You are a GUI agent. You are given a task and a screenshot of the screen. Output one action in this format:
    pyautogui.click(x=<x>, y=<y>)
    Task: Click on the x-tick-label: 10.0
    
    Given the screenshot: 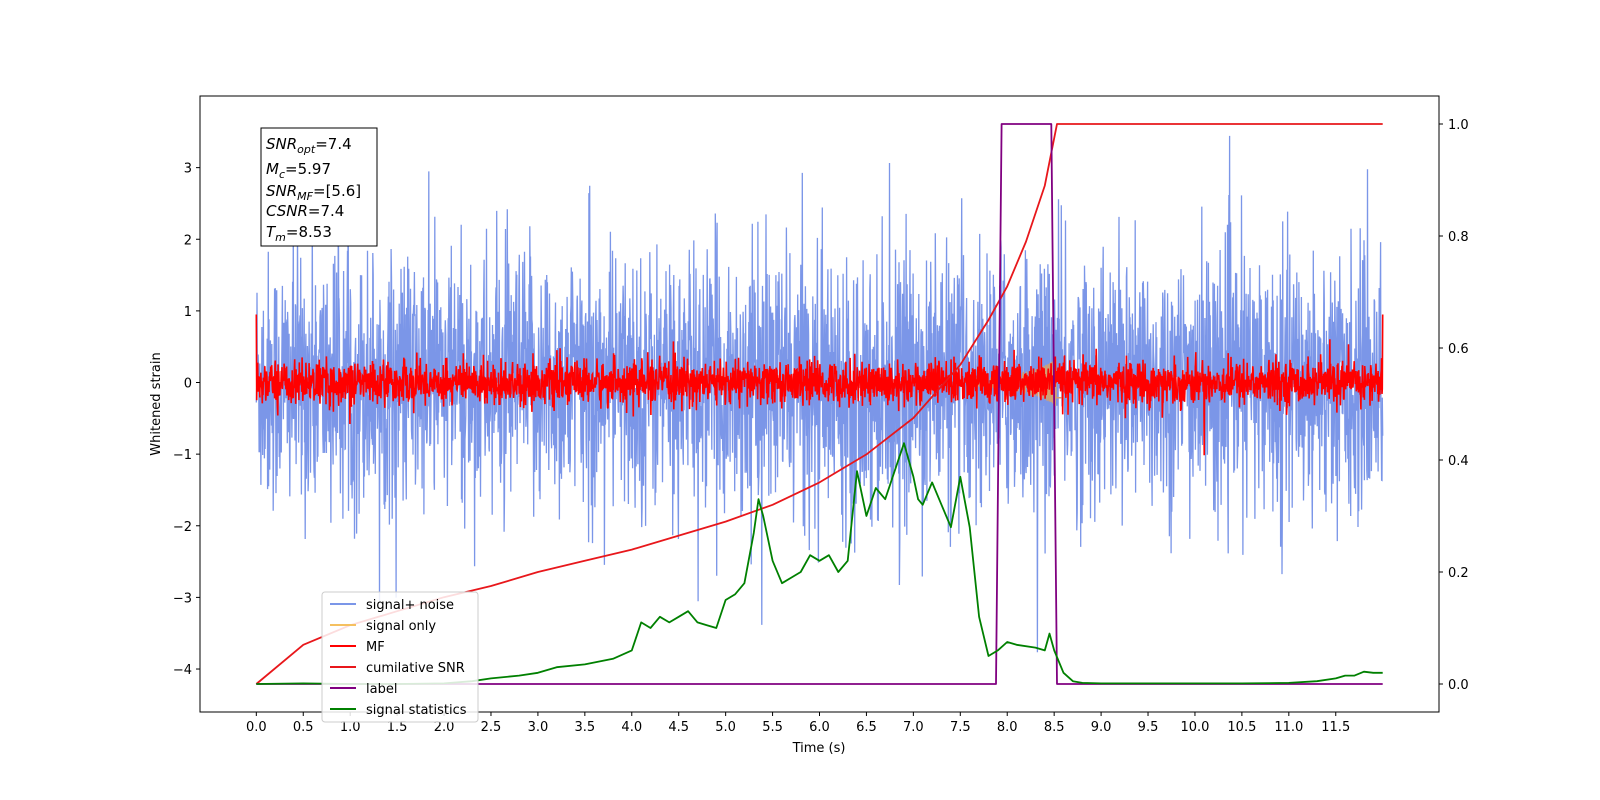 What is the action you would take?
    pyautogui.click(x=1194, y=727)
    